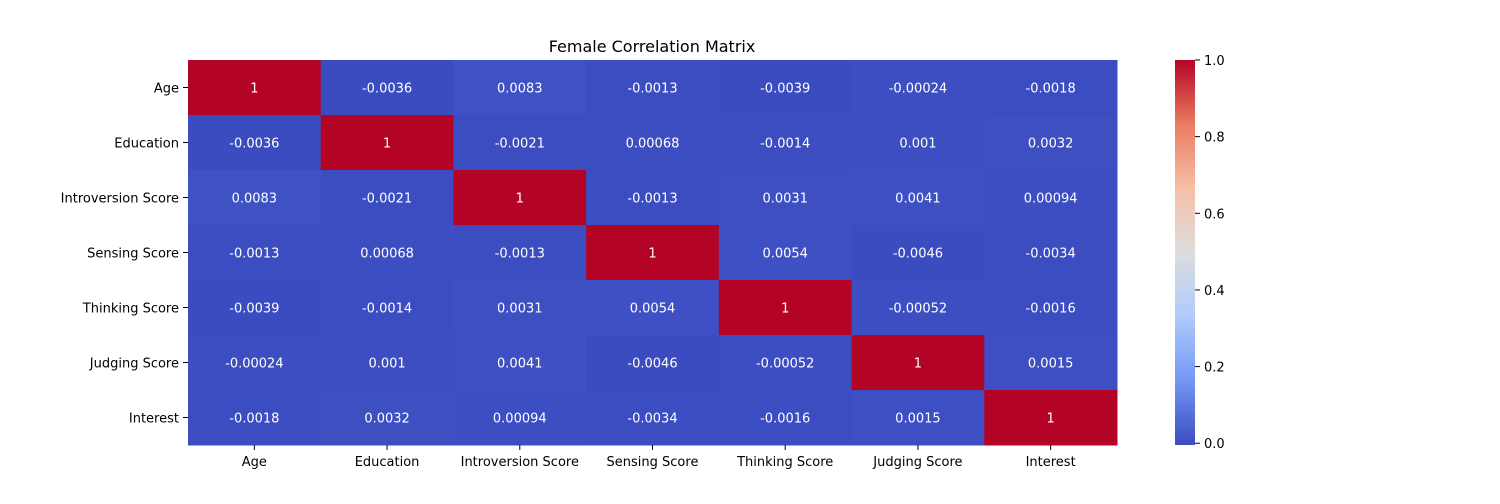 The image size is (1500, 504). What do you see at coordinates (1214, 444) in the screenshot?
I see `colorbar-tick-label: 0.0` at bounding box center [1214, 444].